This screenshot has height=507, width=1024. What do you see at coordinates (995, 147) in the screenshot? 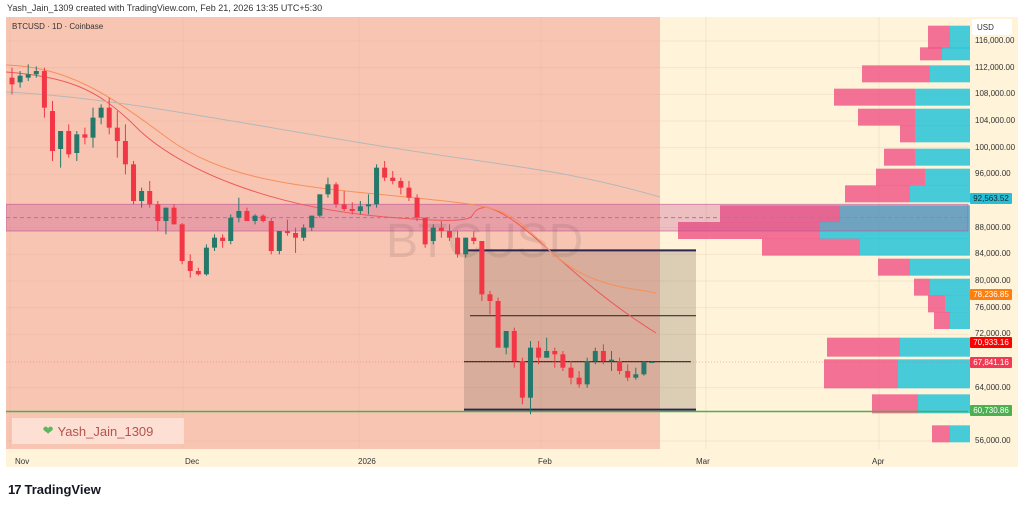
I see `price-axis-label: 100,000.00` at bounding box center [995, 147].